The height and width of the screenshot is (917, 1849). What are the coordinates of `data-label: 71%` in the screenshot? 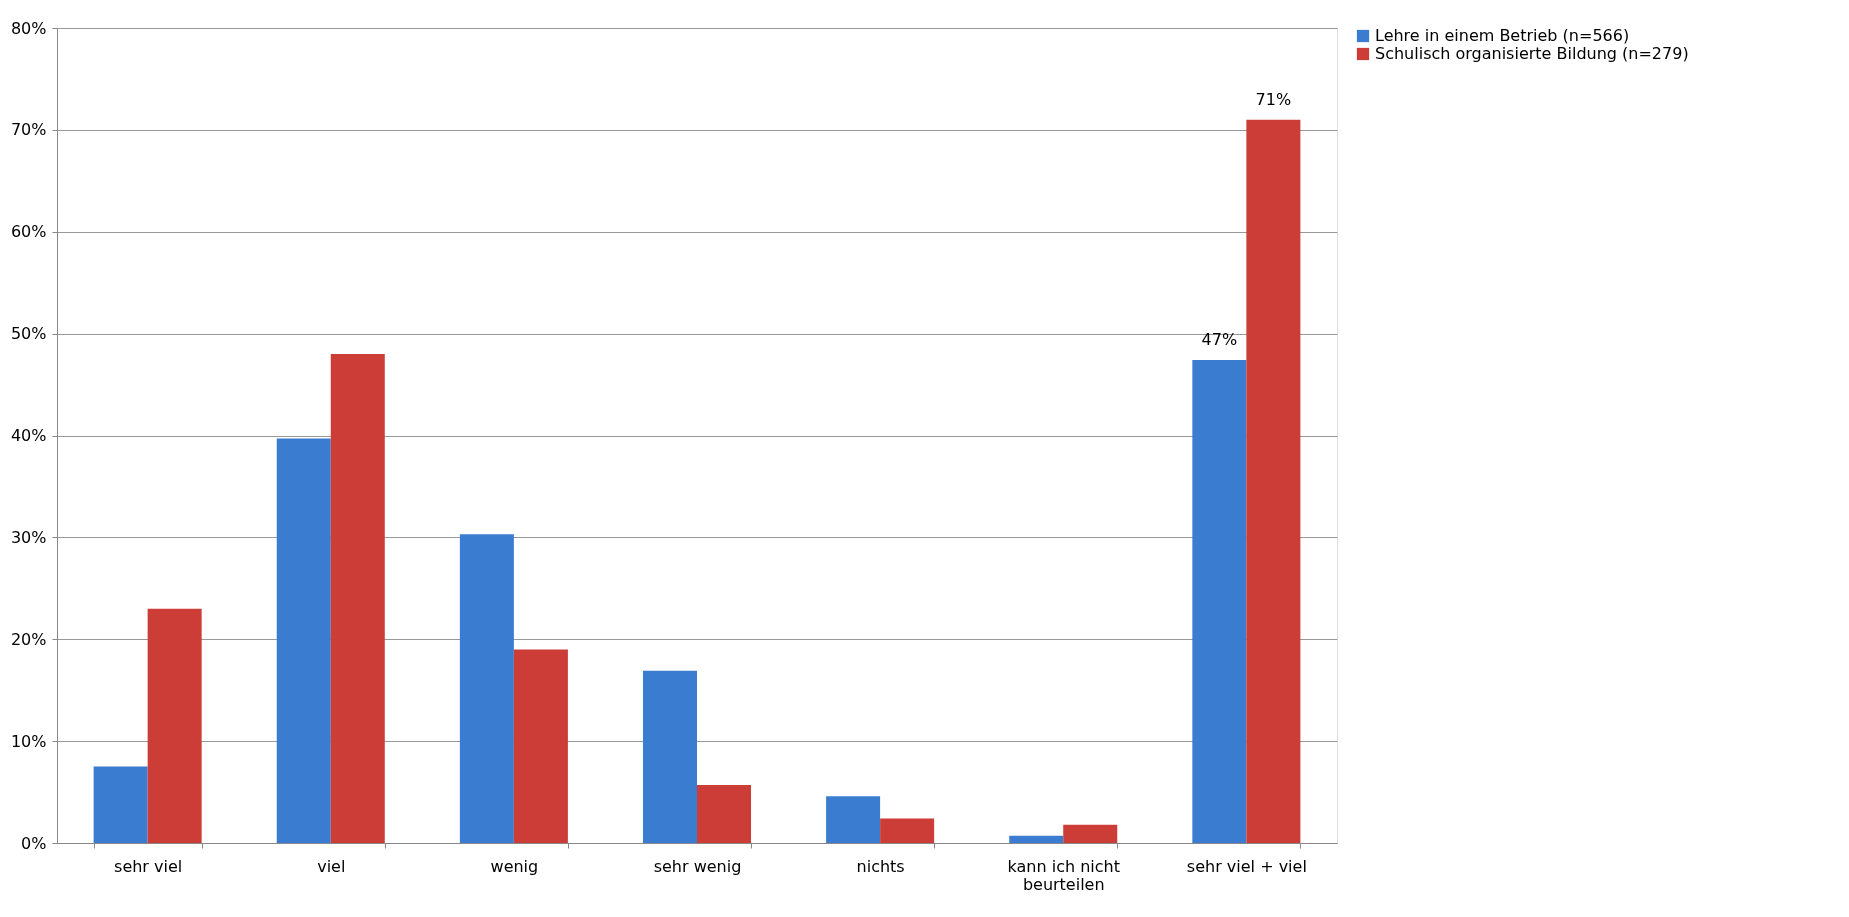 It's located at (1273, 99).